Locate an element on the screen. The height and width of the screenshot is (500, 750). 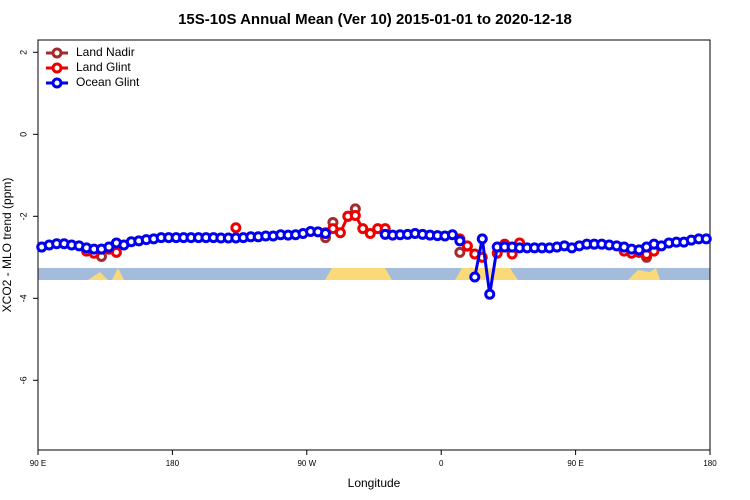
land-mask is located at coordinates (374, 274).